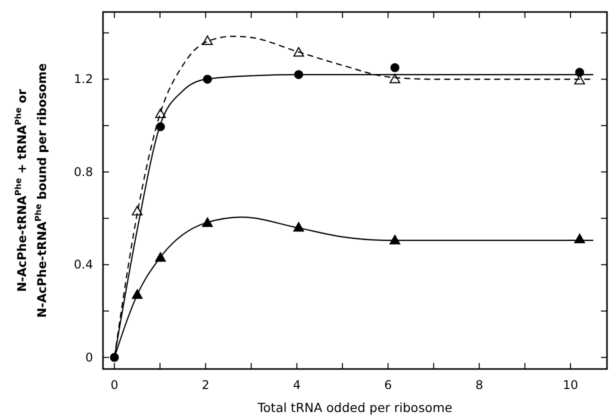 Image resolution: width=612 pixels, height=420 pixels. I want to click on y-tick-label: 1.2, so click(83, 79).